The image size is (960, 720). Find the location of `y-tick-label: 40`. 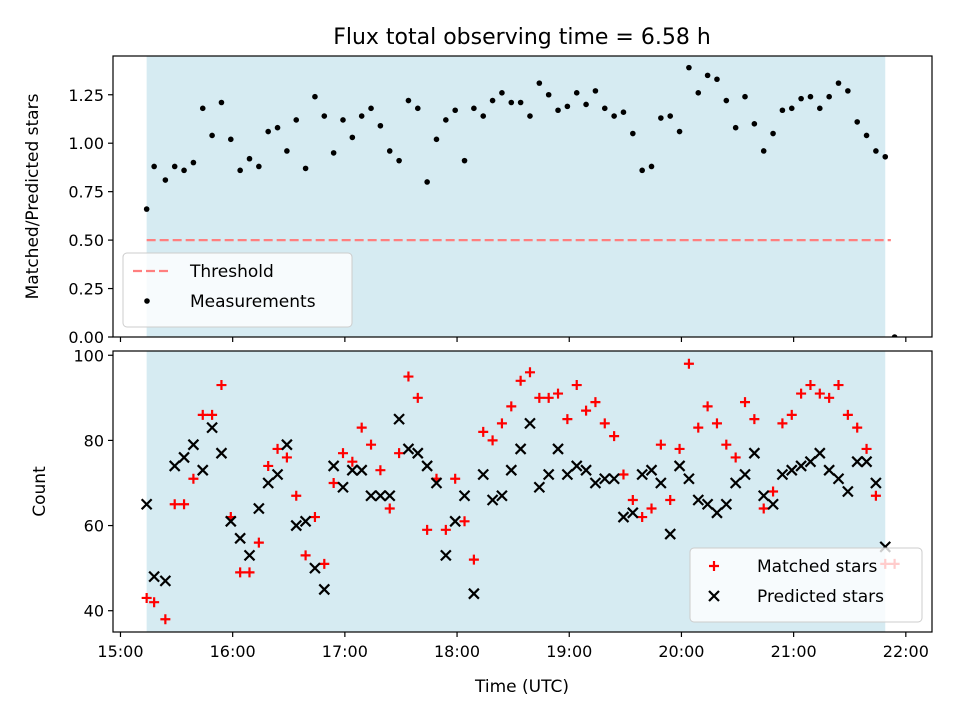

y-tick-label: 40 is located at coordinates (94, 611).